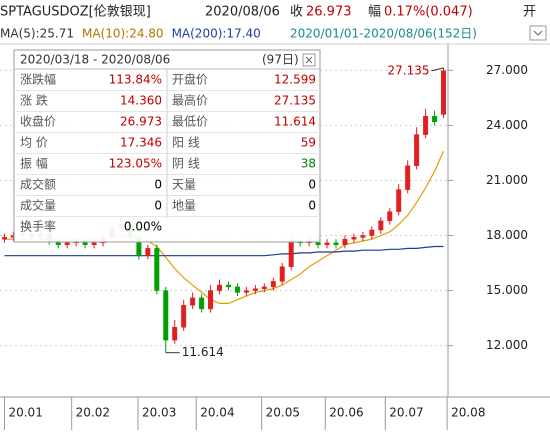 Image resolution: width=550 pixels, height=433 pixels. I want to click on x-tick-label: 20.06, so click(346, 413).